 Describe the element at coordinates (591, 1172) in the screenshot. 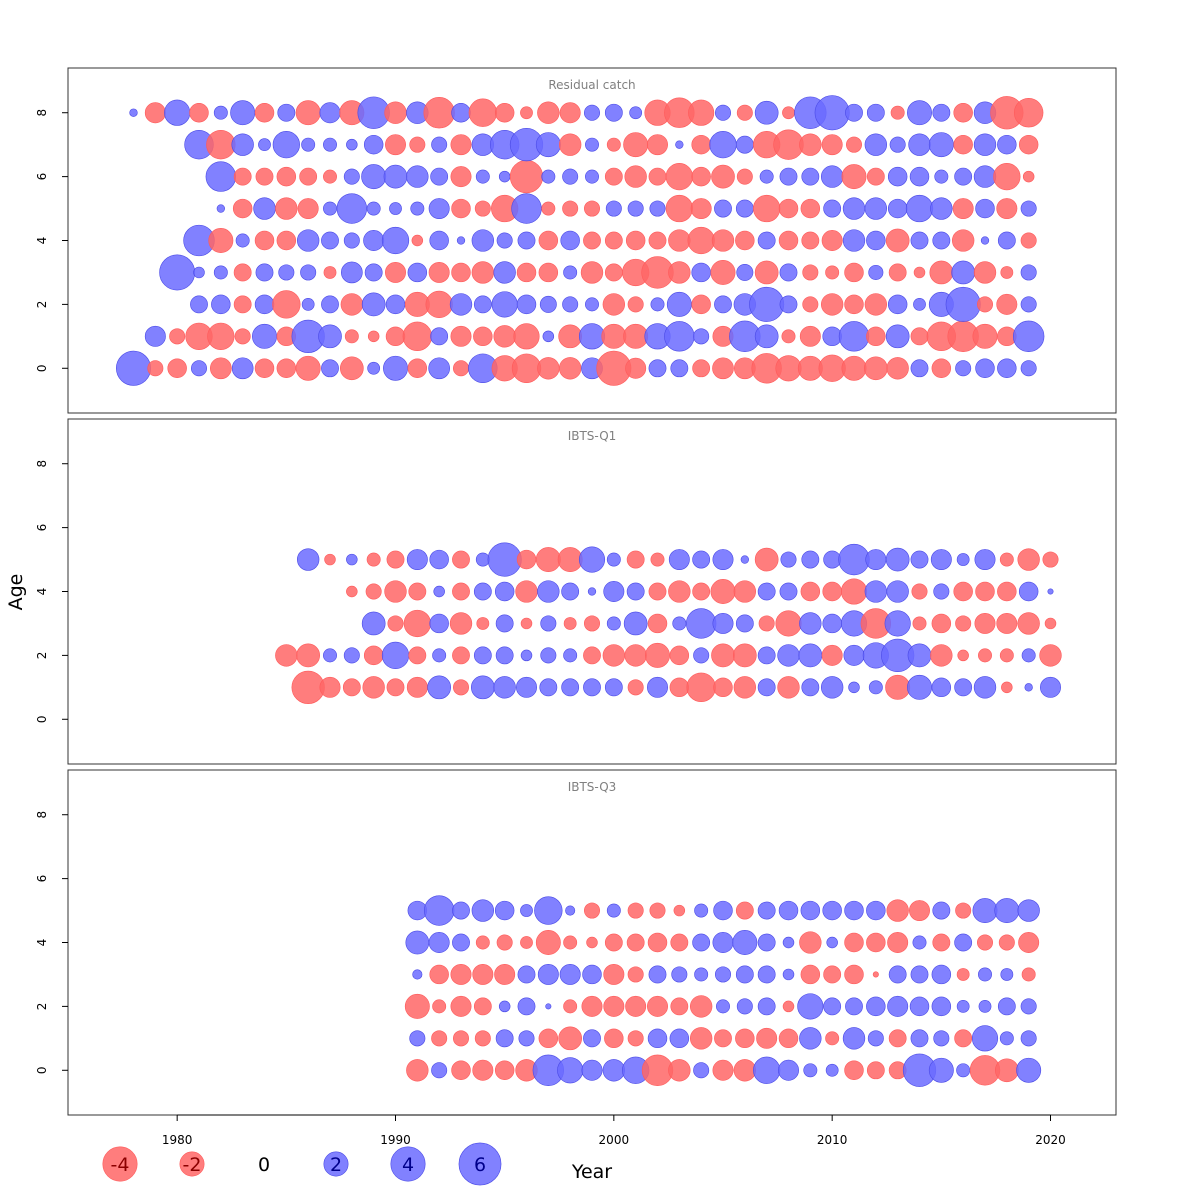

I see `x-axis-title: Year` at that location.